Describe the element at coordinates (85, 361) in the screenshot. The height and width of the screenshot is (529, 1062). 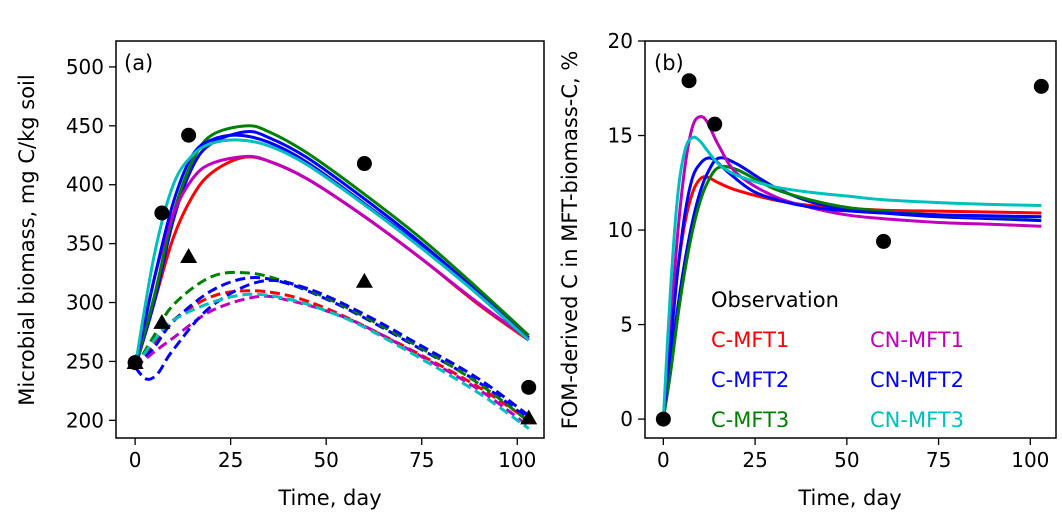
I see `panel-a-y-tick-label: 250` at that location.